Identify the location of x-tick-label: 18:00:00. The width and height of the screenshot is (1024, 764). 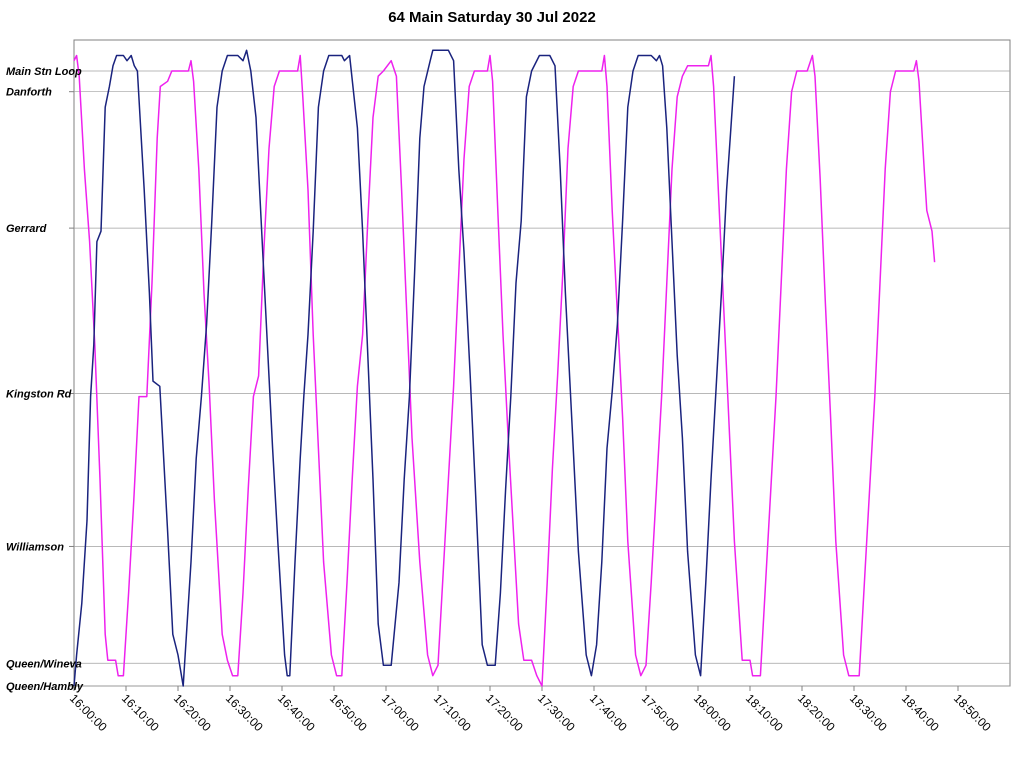
(712, 712).